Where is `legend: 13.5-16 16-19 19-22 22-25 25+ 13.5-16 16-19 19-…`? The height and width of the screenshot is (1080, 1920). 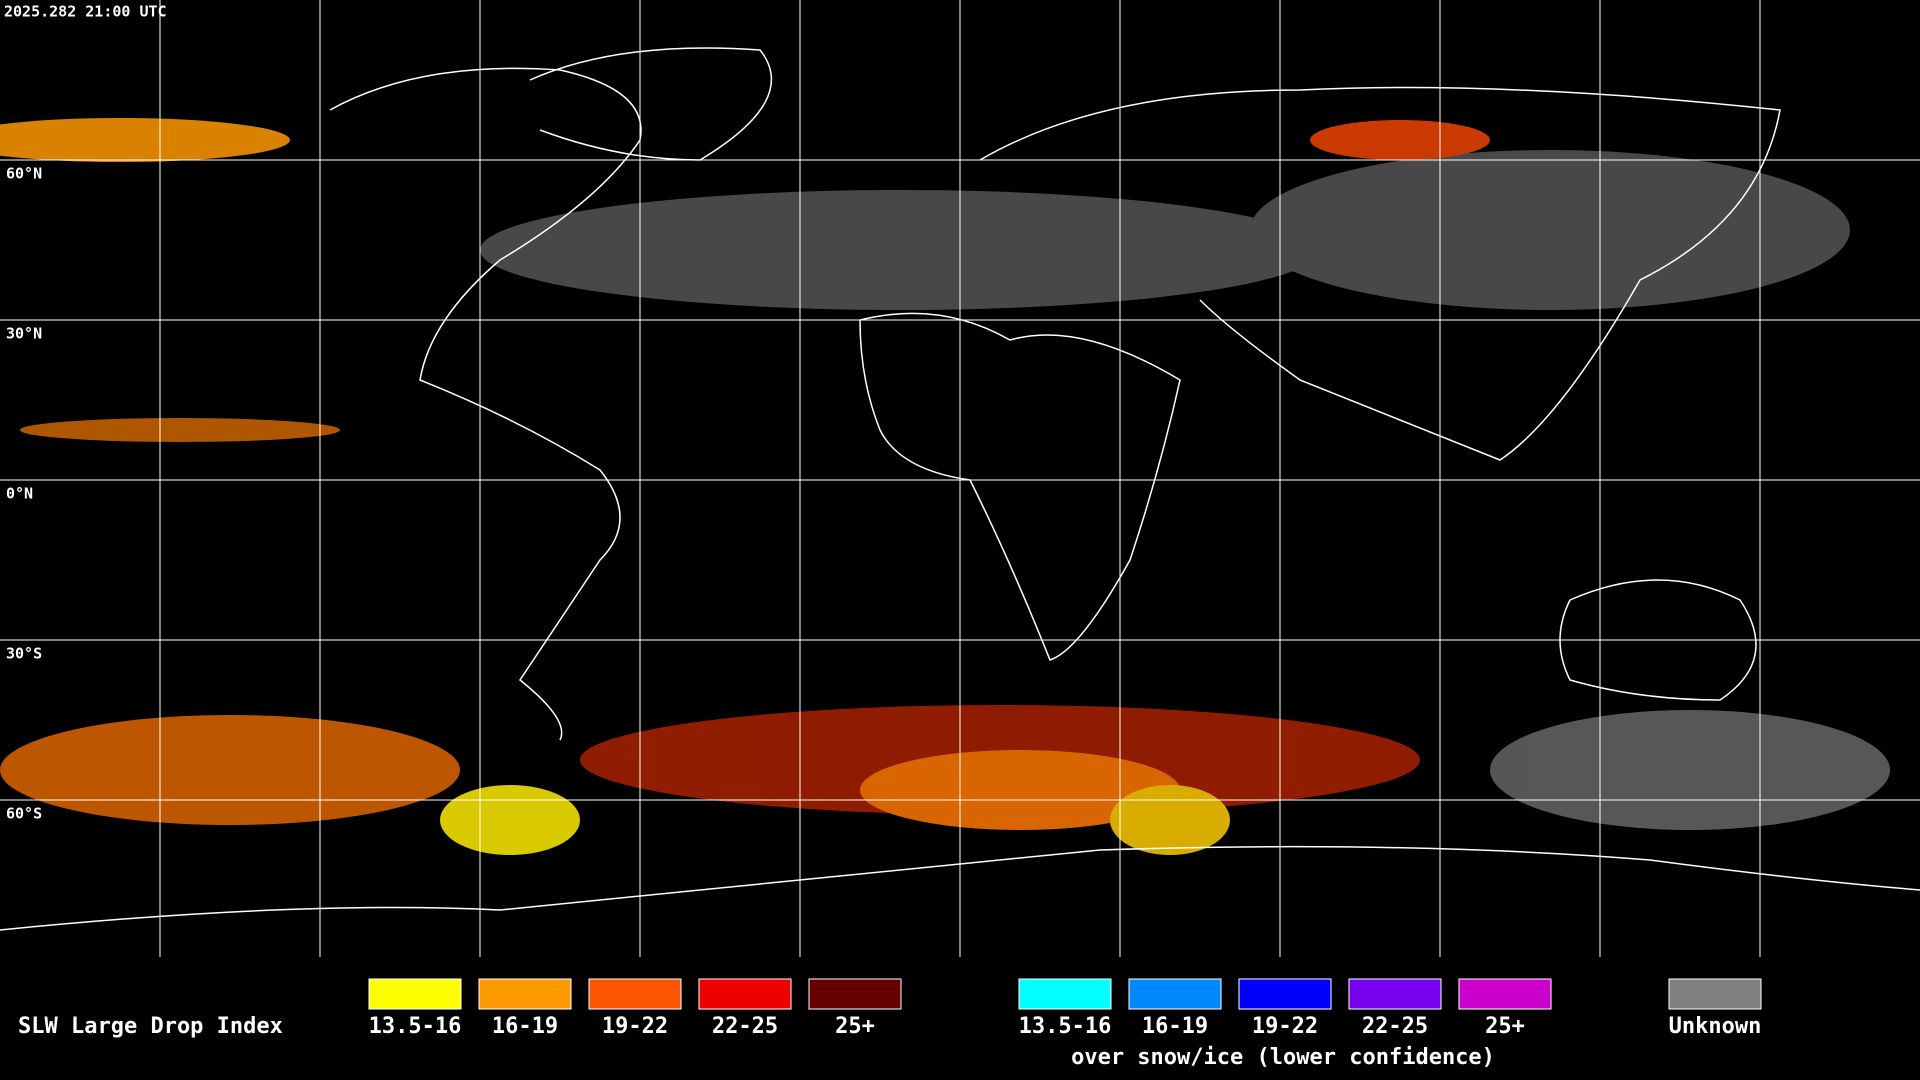
legend: 13.5-16 16-19 19-22 22-25 25+ 13.5-16 16-19 19-… is located at coordinates (1065, 1008).